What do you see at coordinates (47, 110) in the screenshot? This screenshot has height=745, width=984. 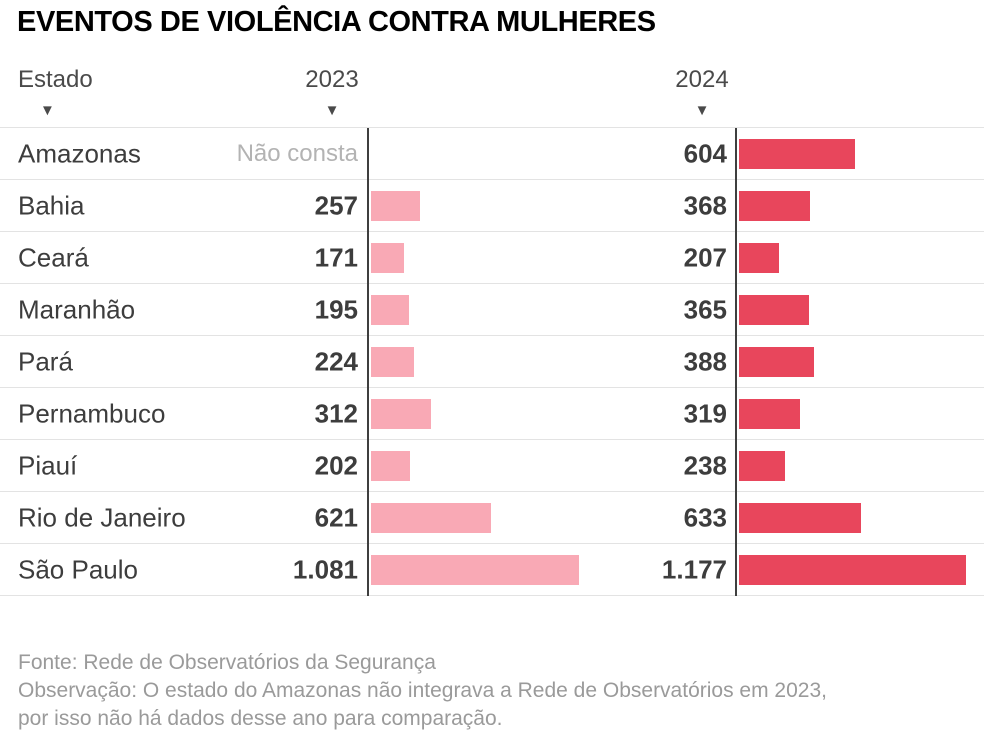 I see `column-marker-estado-icon: ▼` at bounding box center [47, 110].